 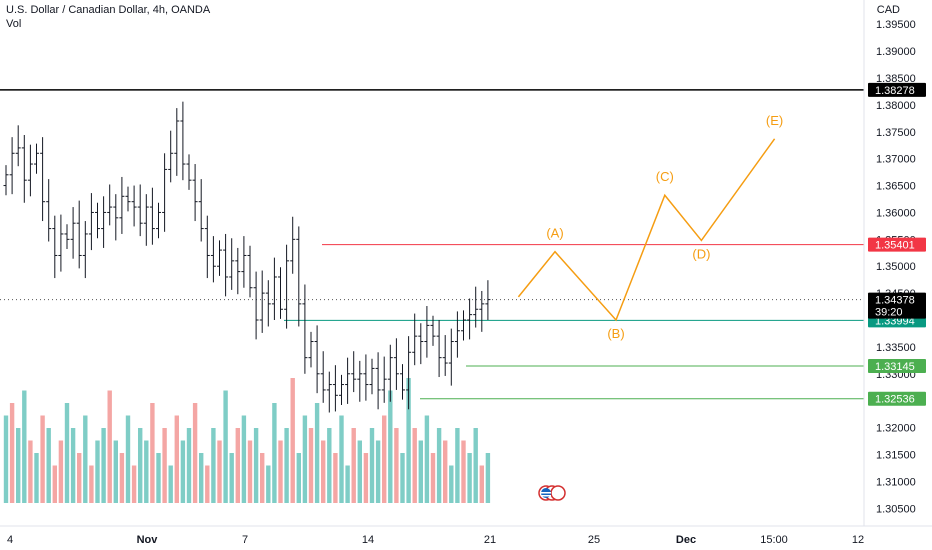 I want to click on elliott-wave-projection: (A) (B) (C) (D) (E), so click(x=650, y=227).